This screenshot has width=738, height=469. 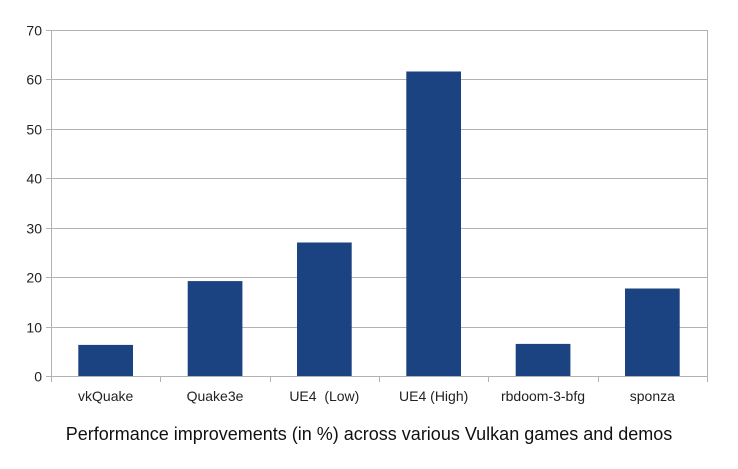 What do you see at coordinates (34, 179) in the screenshot?
I see `y-tick-label: 40` at bounding box center [34, 179].